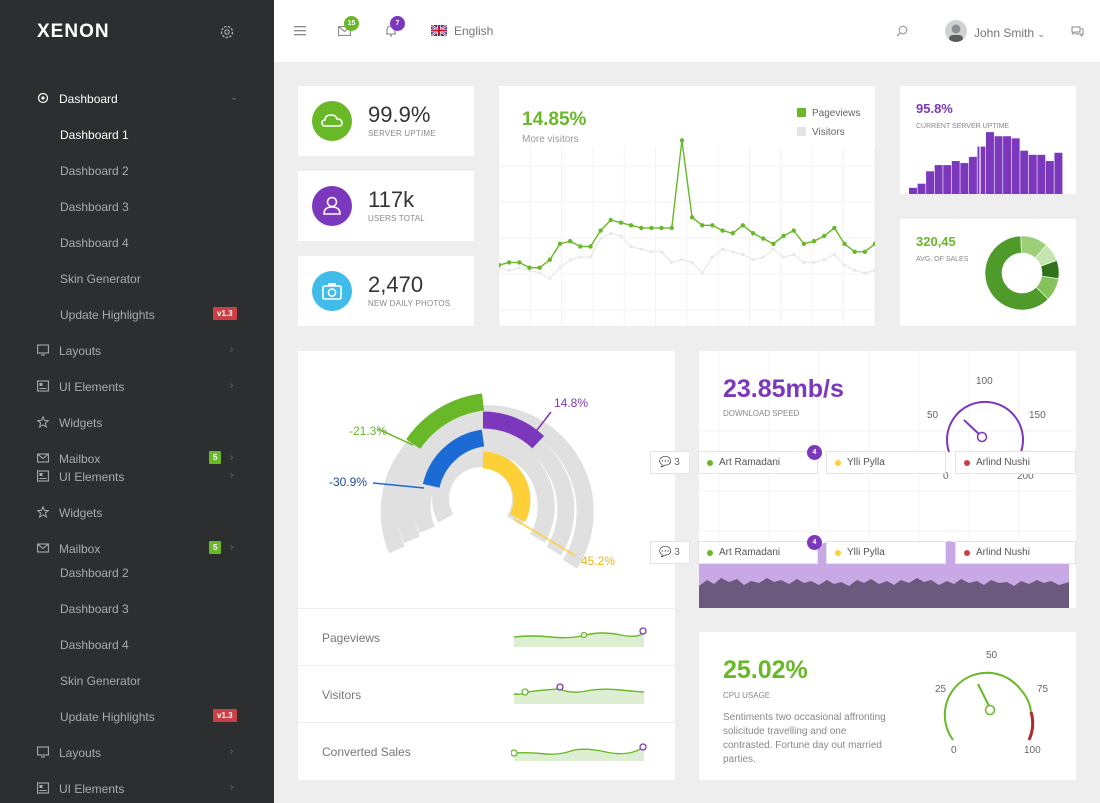  I want to click on logo: XENON, so click(73, 31).